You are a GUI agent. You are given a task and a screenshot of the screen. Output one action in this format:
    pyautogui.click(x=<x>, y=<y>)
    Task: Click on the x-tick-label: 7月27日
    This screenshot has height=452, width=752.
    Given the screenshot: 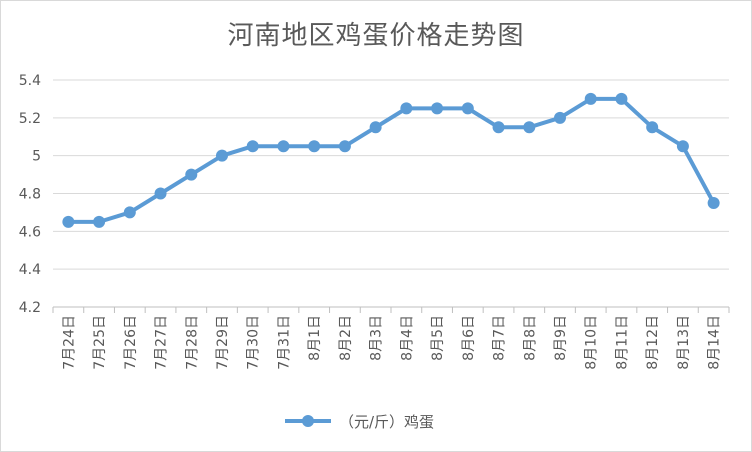 What is the action you would take?
    pyautogui.click(x=162, y=342)
    